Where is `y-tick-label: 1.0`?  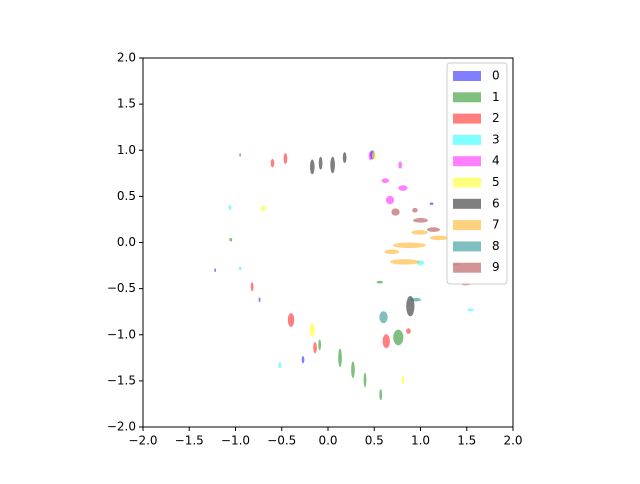
y-tick-label: 1.0 is located at coordinates (126, 150).